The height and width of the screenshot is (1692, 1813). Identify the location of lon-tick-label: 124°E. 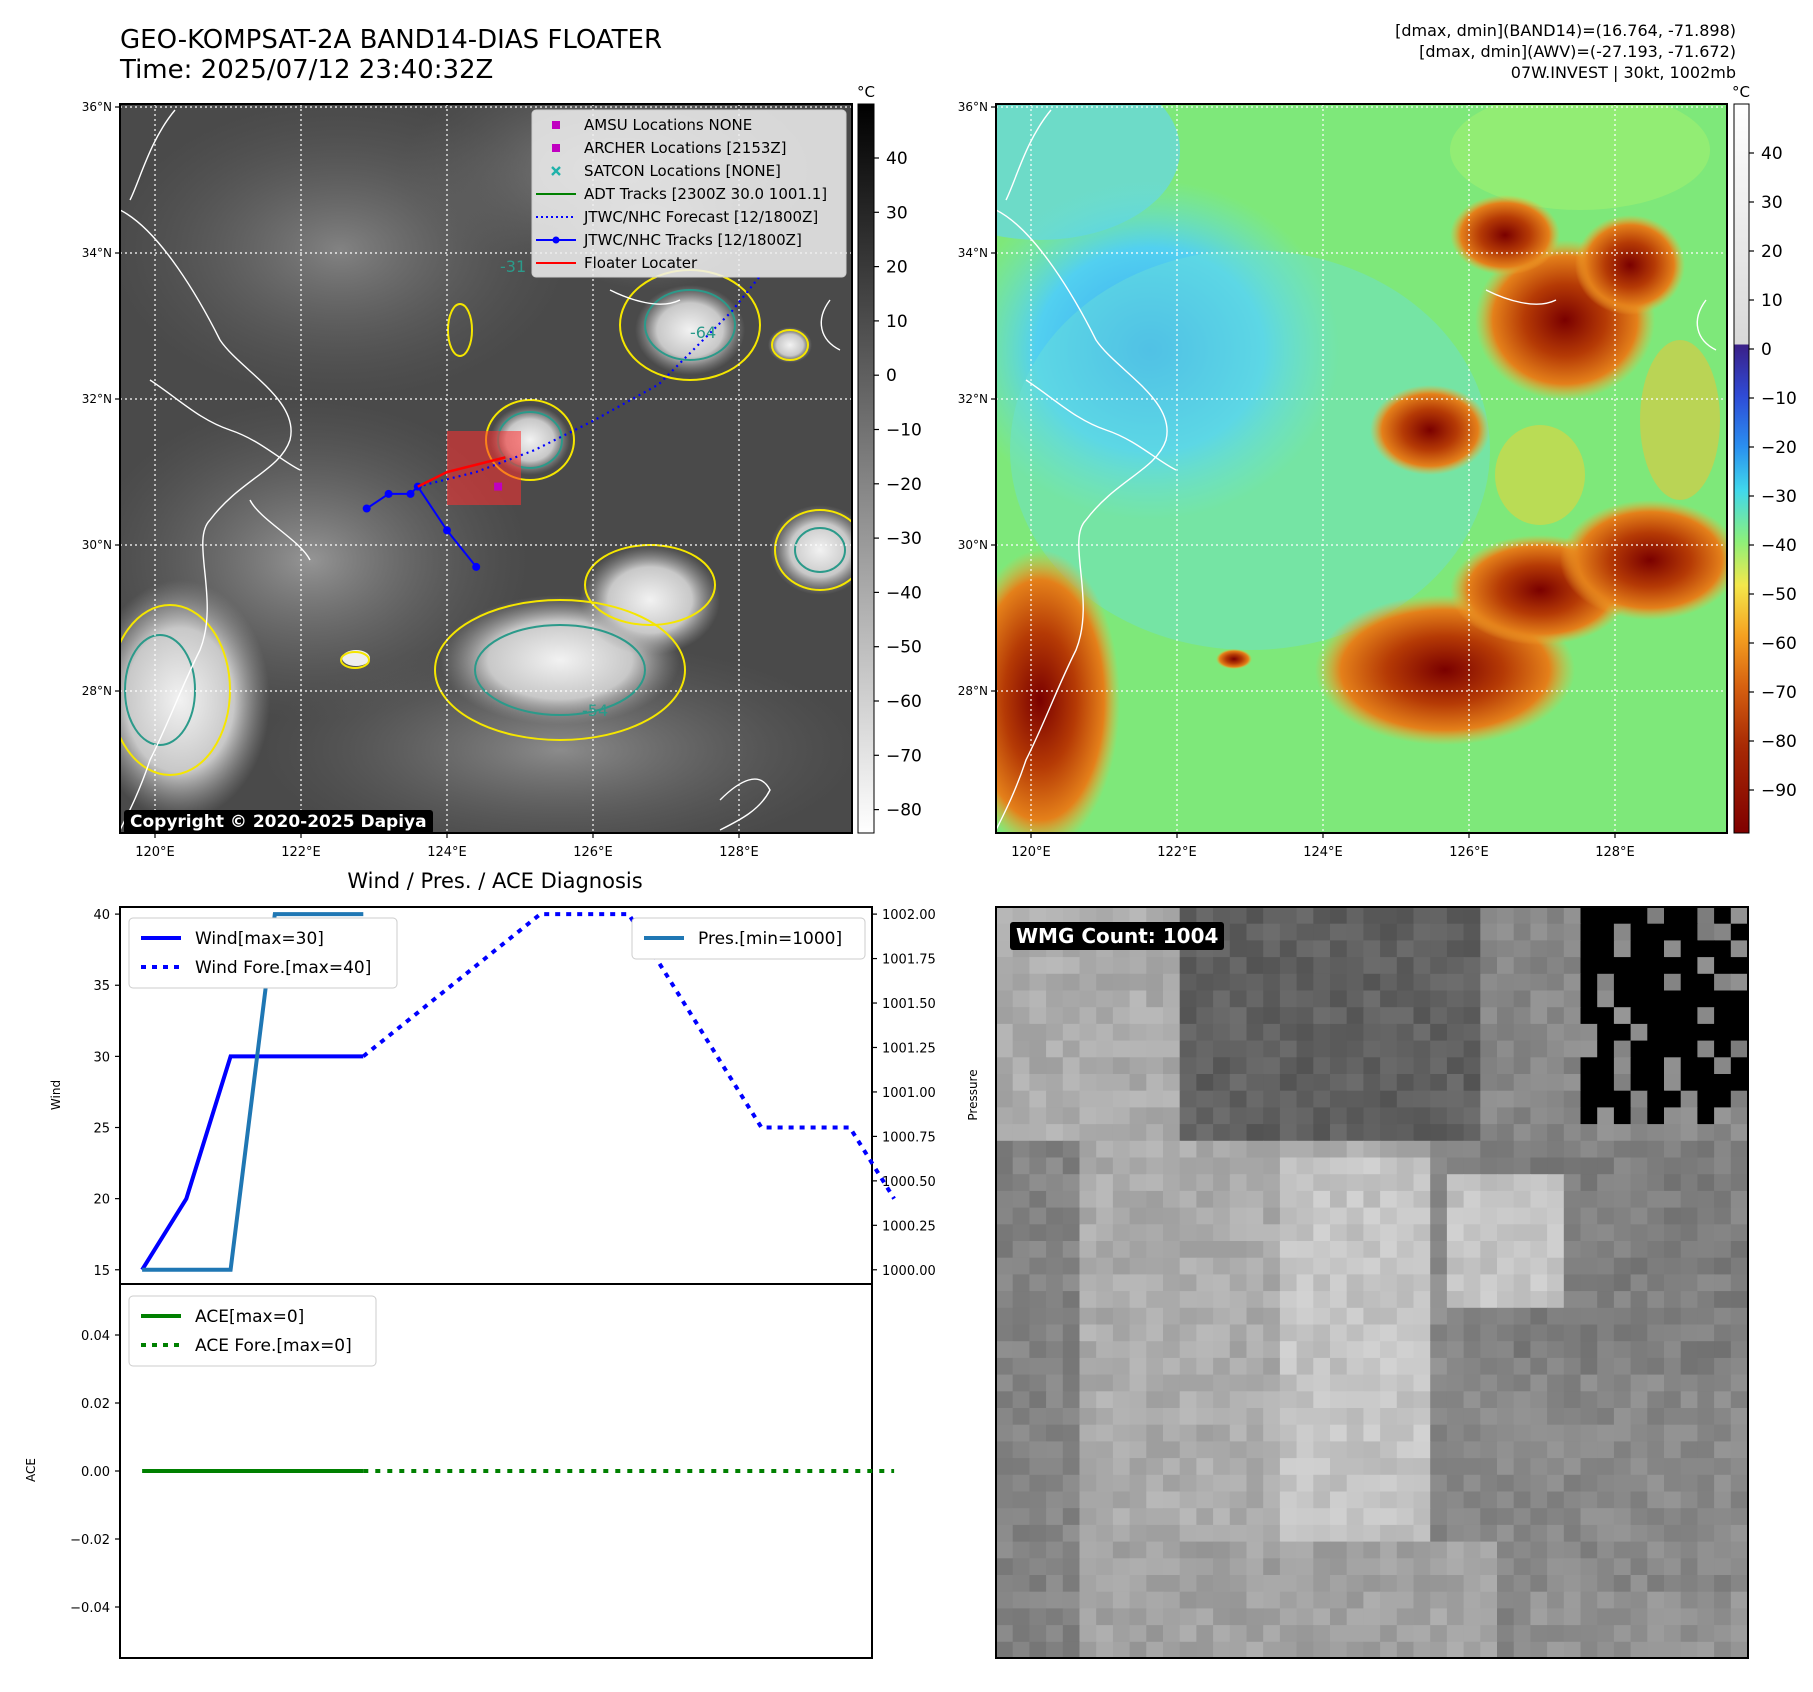
(447, 852).